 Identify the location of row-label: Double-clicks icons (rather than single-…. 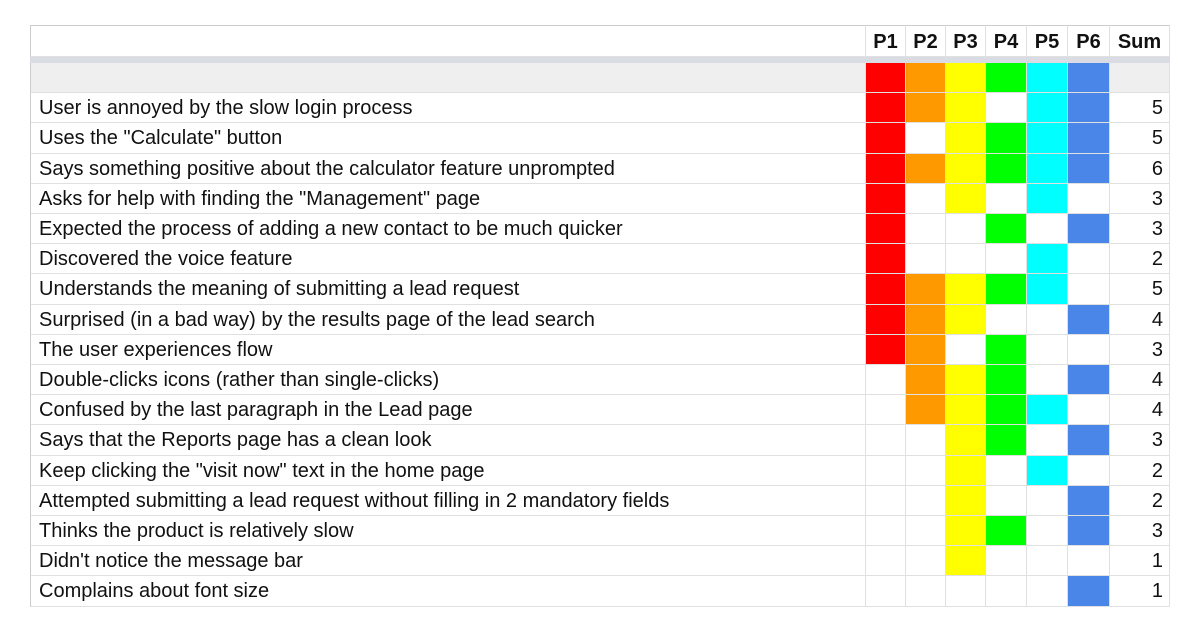
(448, 380).